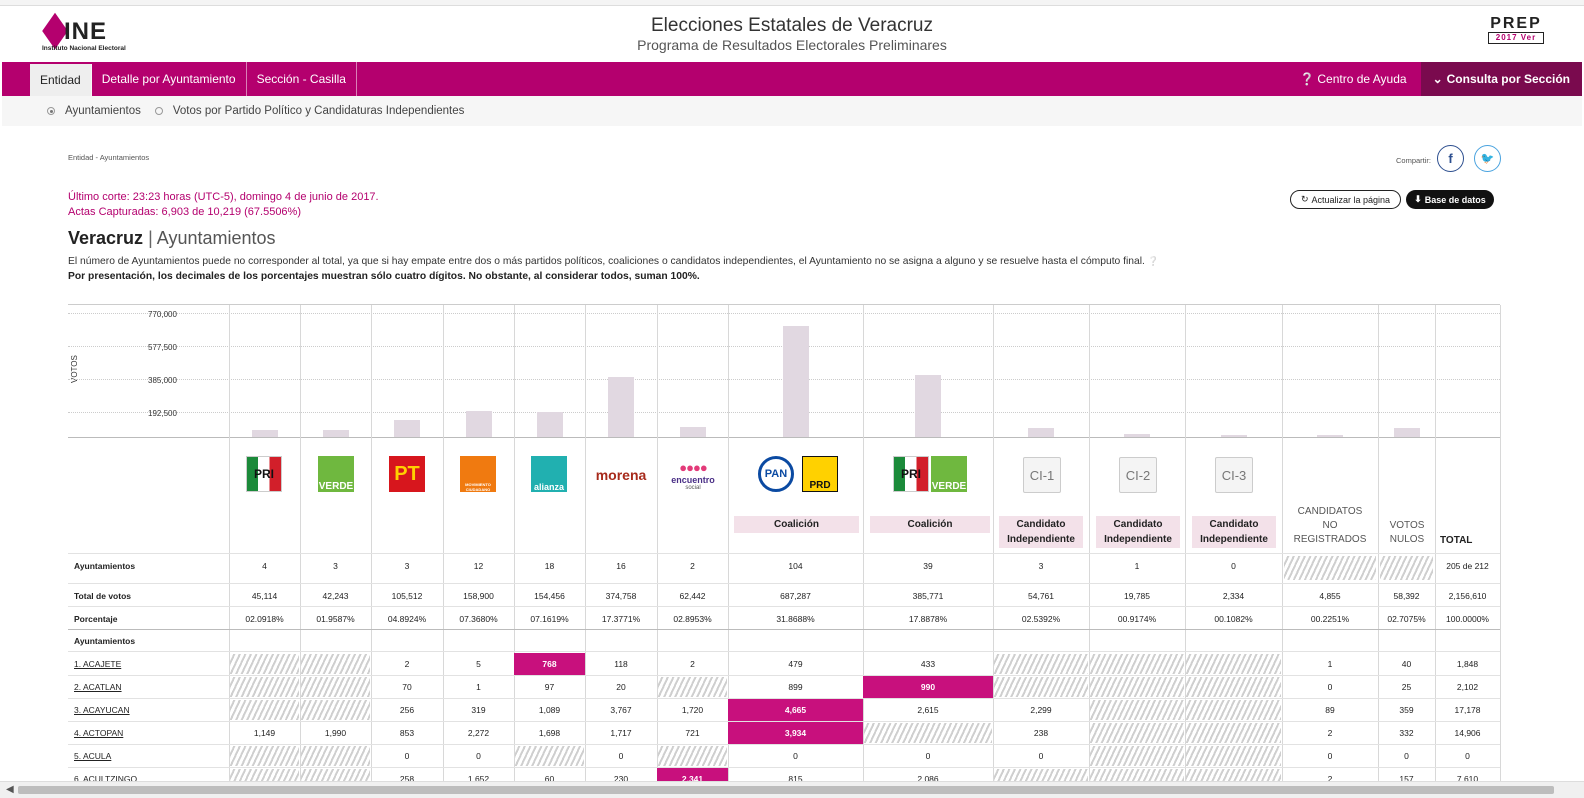  What do you see at coordinates (1406, 687) in the screenshot?
I see `municipio-cell: 25` at bounding box center [1406, 687].